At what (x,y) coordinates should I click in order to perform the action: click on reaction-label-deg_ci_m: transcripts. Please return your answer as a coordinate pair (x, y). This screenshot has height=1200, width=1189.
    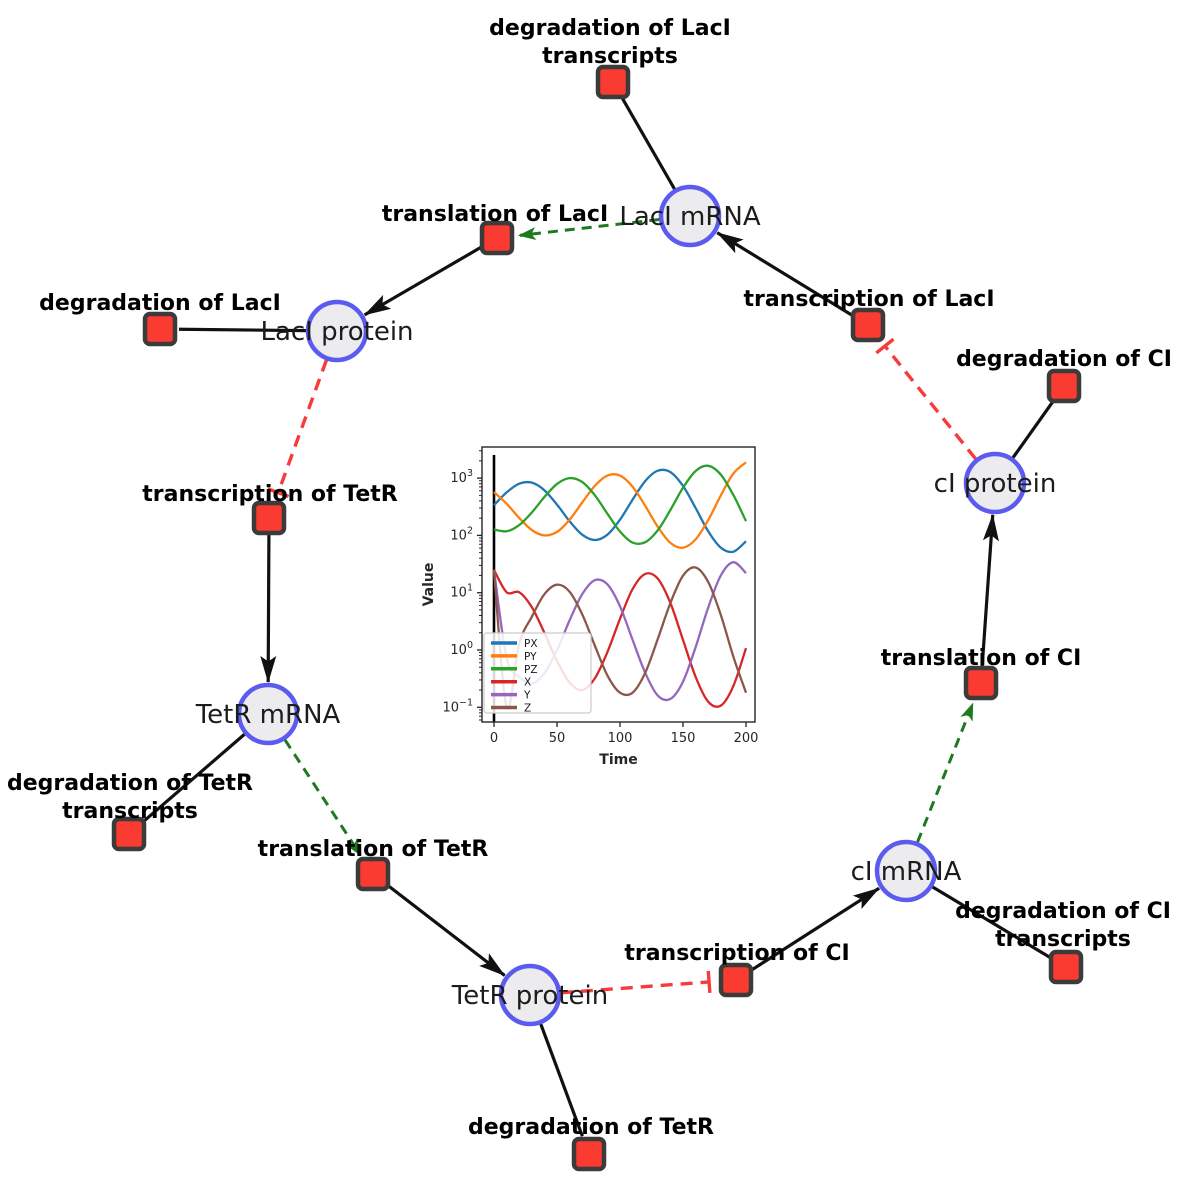
    Looking at the image, I should click on (1063, 939).